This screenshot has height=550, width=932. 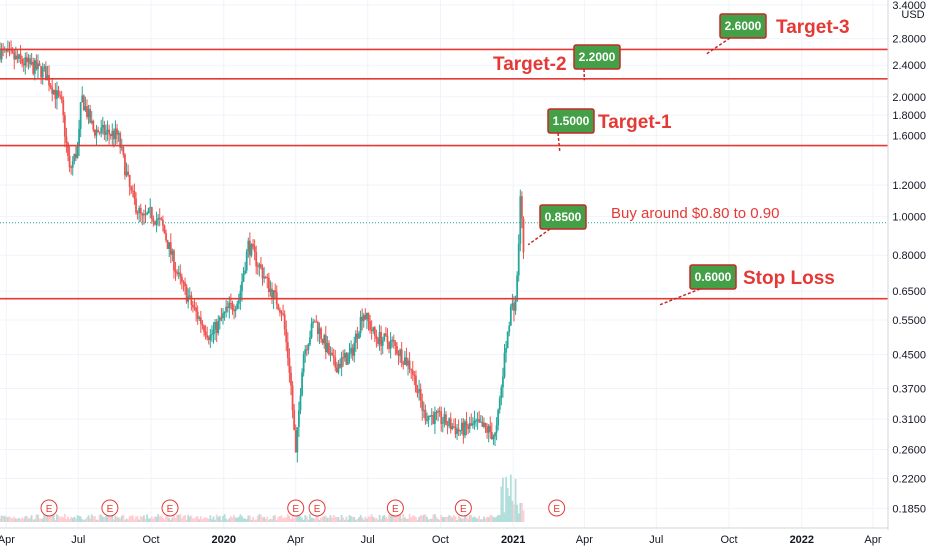 What do you see at coordinates (317, 508) in the screenshot?
I see `earnings-event-icon` at bounding box center [317, 508].